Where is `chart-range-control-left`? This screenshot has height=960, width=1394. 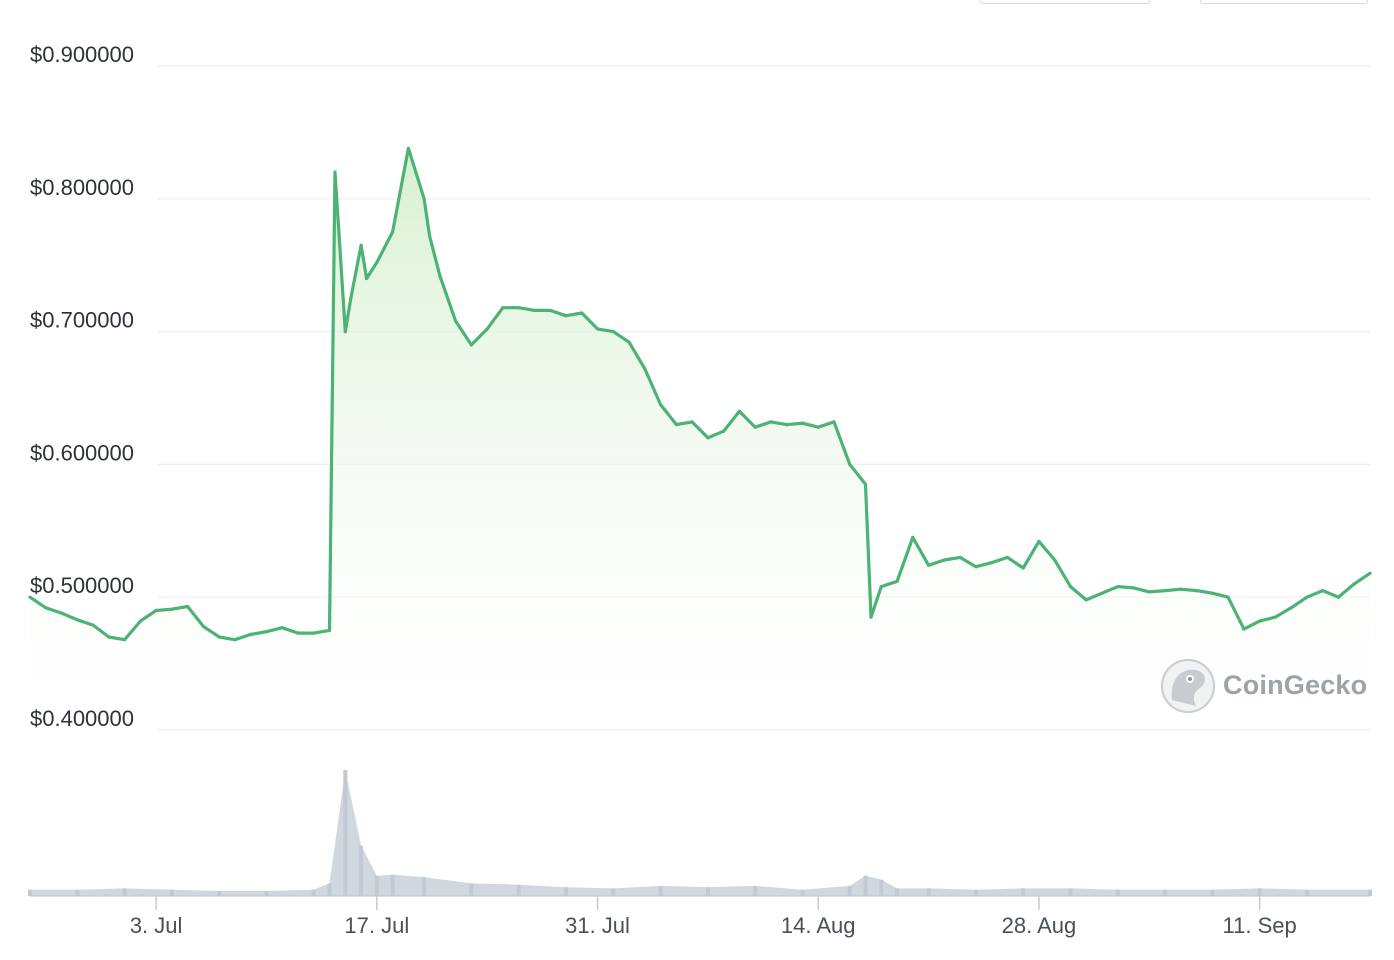
chart-range-control-left is located at coordinates (1065, 2).